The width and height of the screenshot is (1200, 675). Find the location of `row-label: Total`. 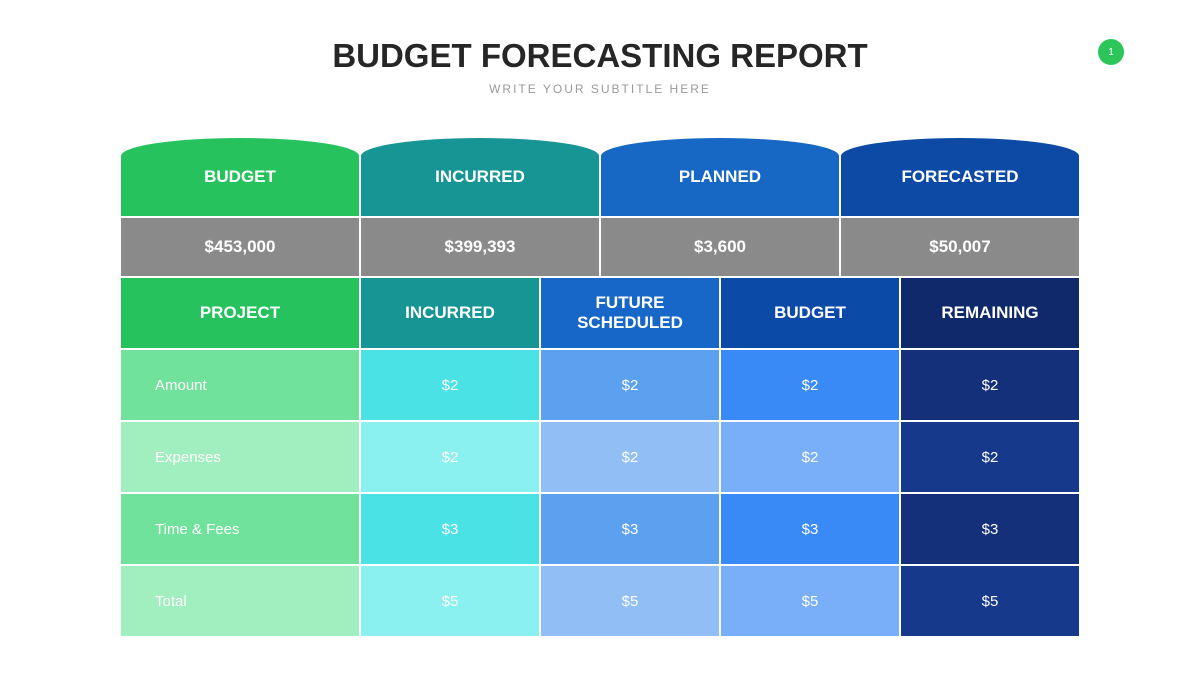

row-label: Total is located at coordinates (240, 601).